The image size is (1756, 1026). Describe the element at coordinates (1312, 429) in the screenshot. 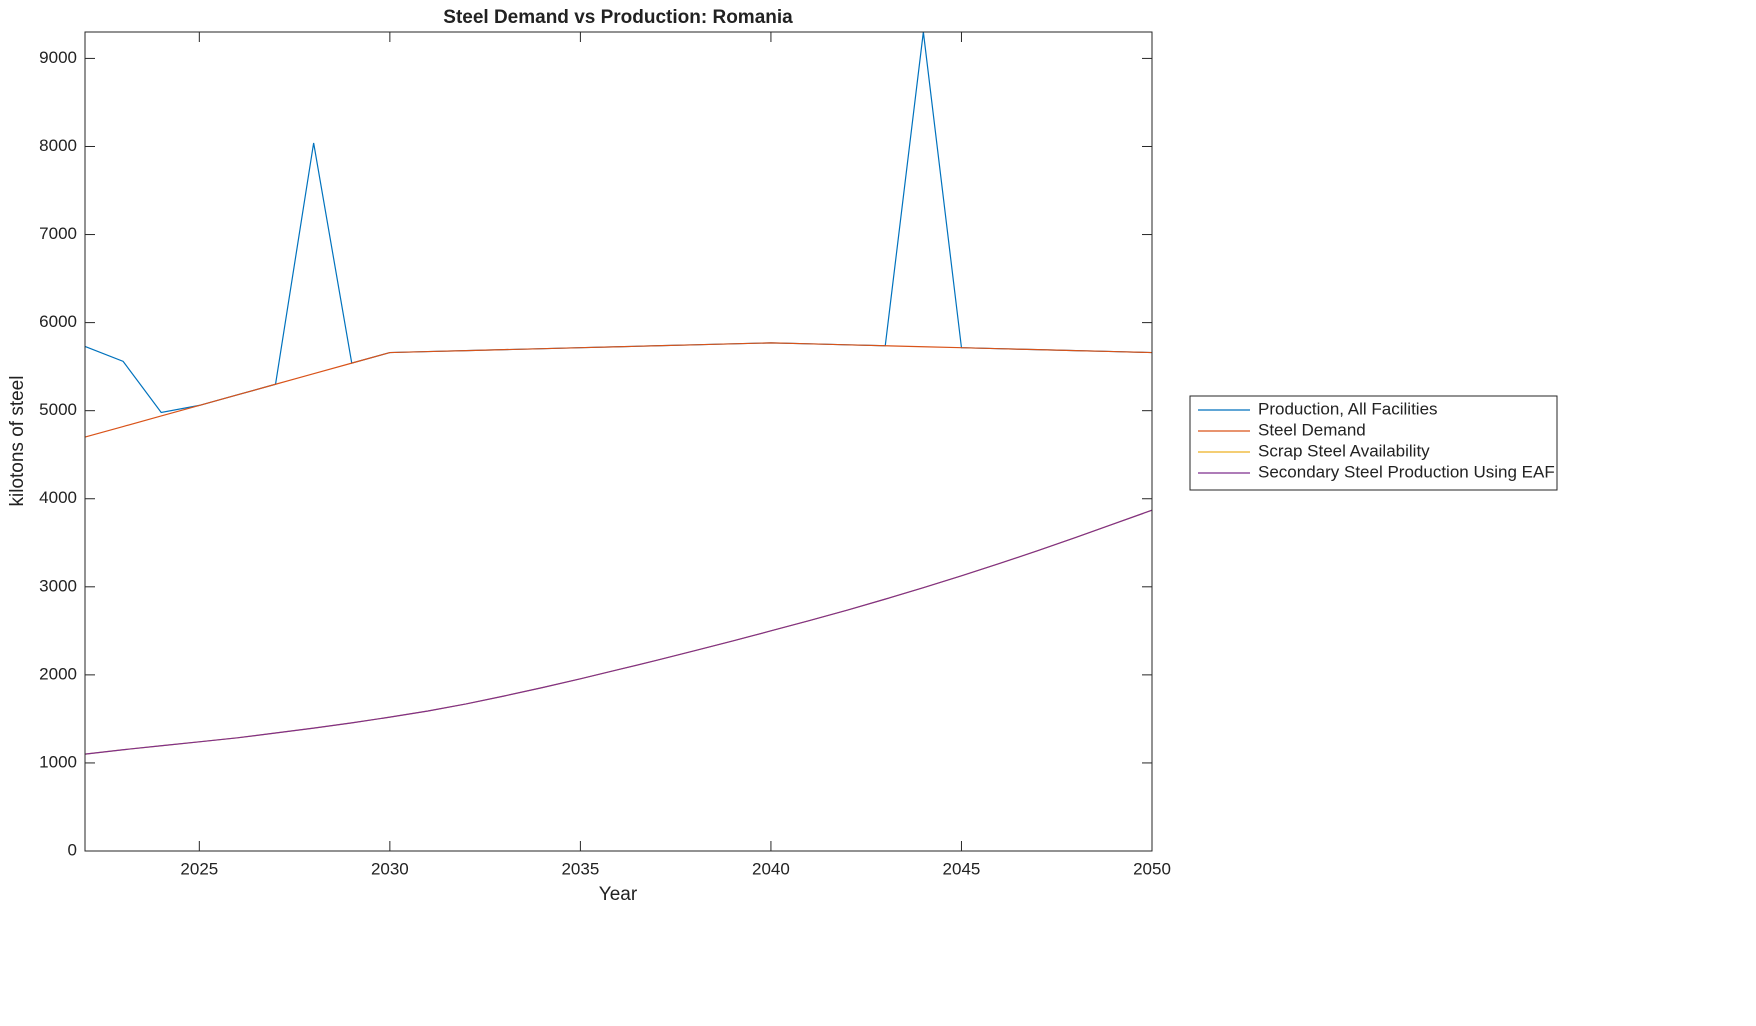

I see `legend-label: Steel Demand` at that location.